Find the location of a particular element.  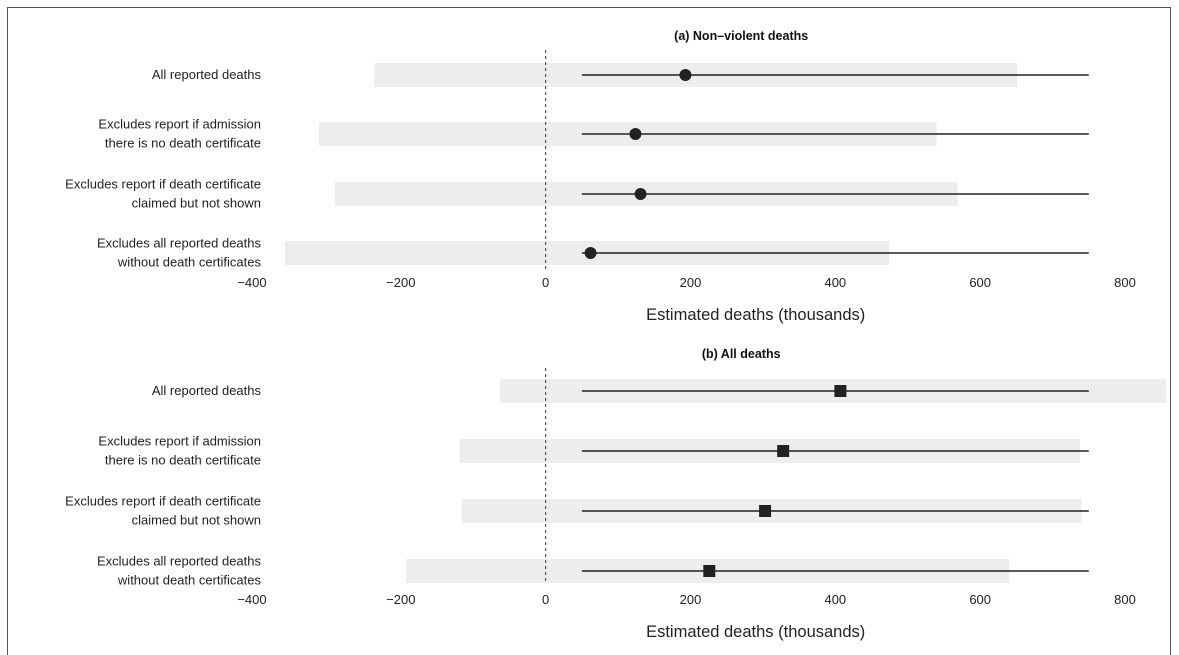

panel-title: (b) All deaths is located at coordinates (741, 354).